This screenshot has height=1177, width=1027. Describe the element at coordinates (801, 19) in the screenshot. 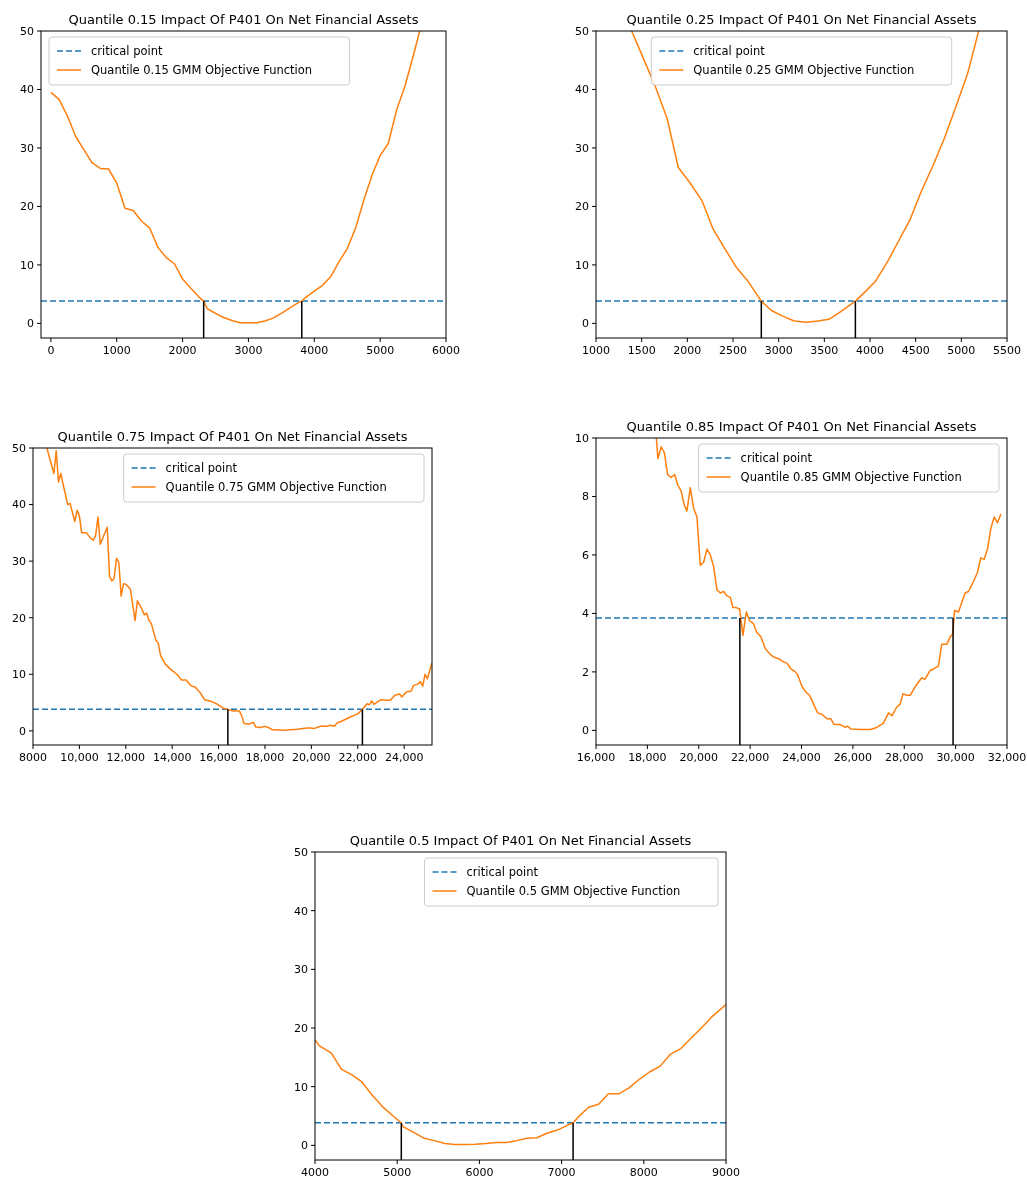

I see `chart-title: Quantile 0.25 Impact Of P401 On Net Financial Assets` at that location.